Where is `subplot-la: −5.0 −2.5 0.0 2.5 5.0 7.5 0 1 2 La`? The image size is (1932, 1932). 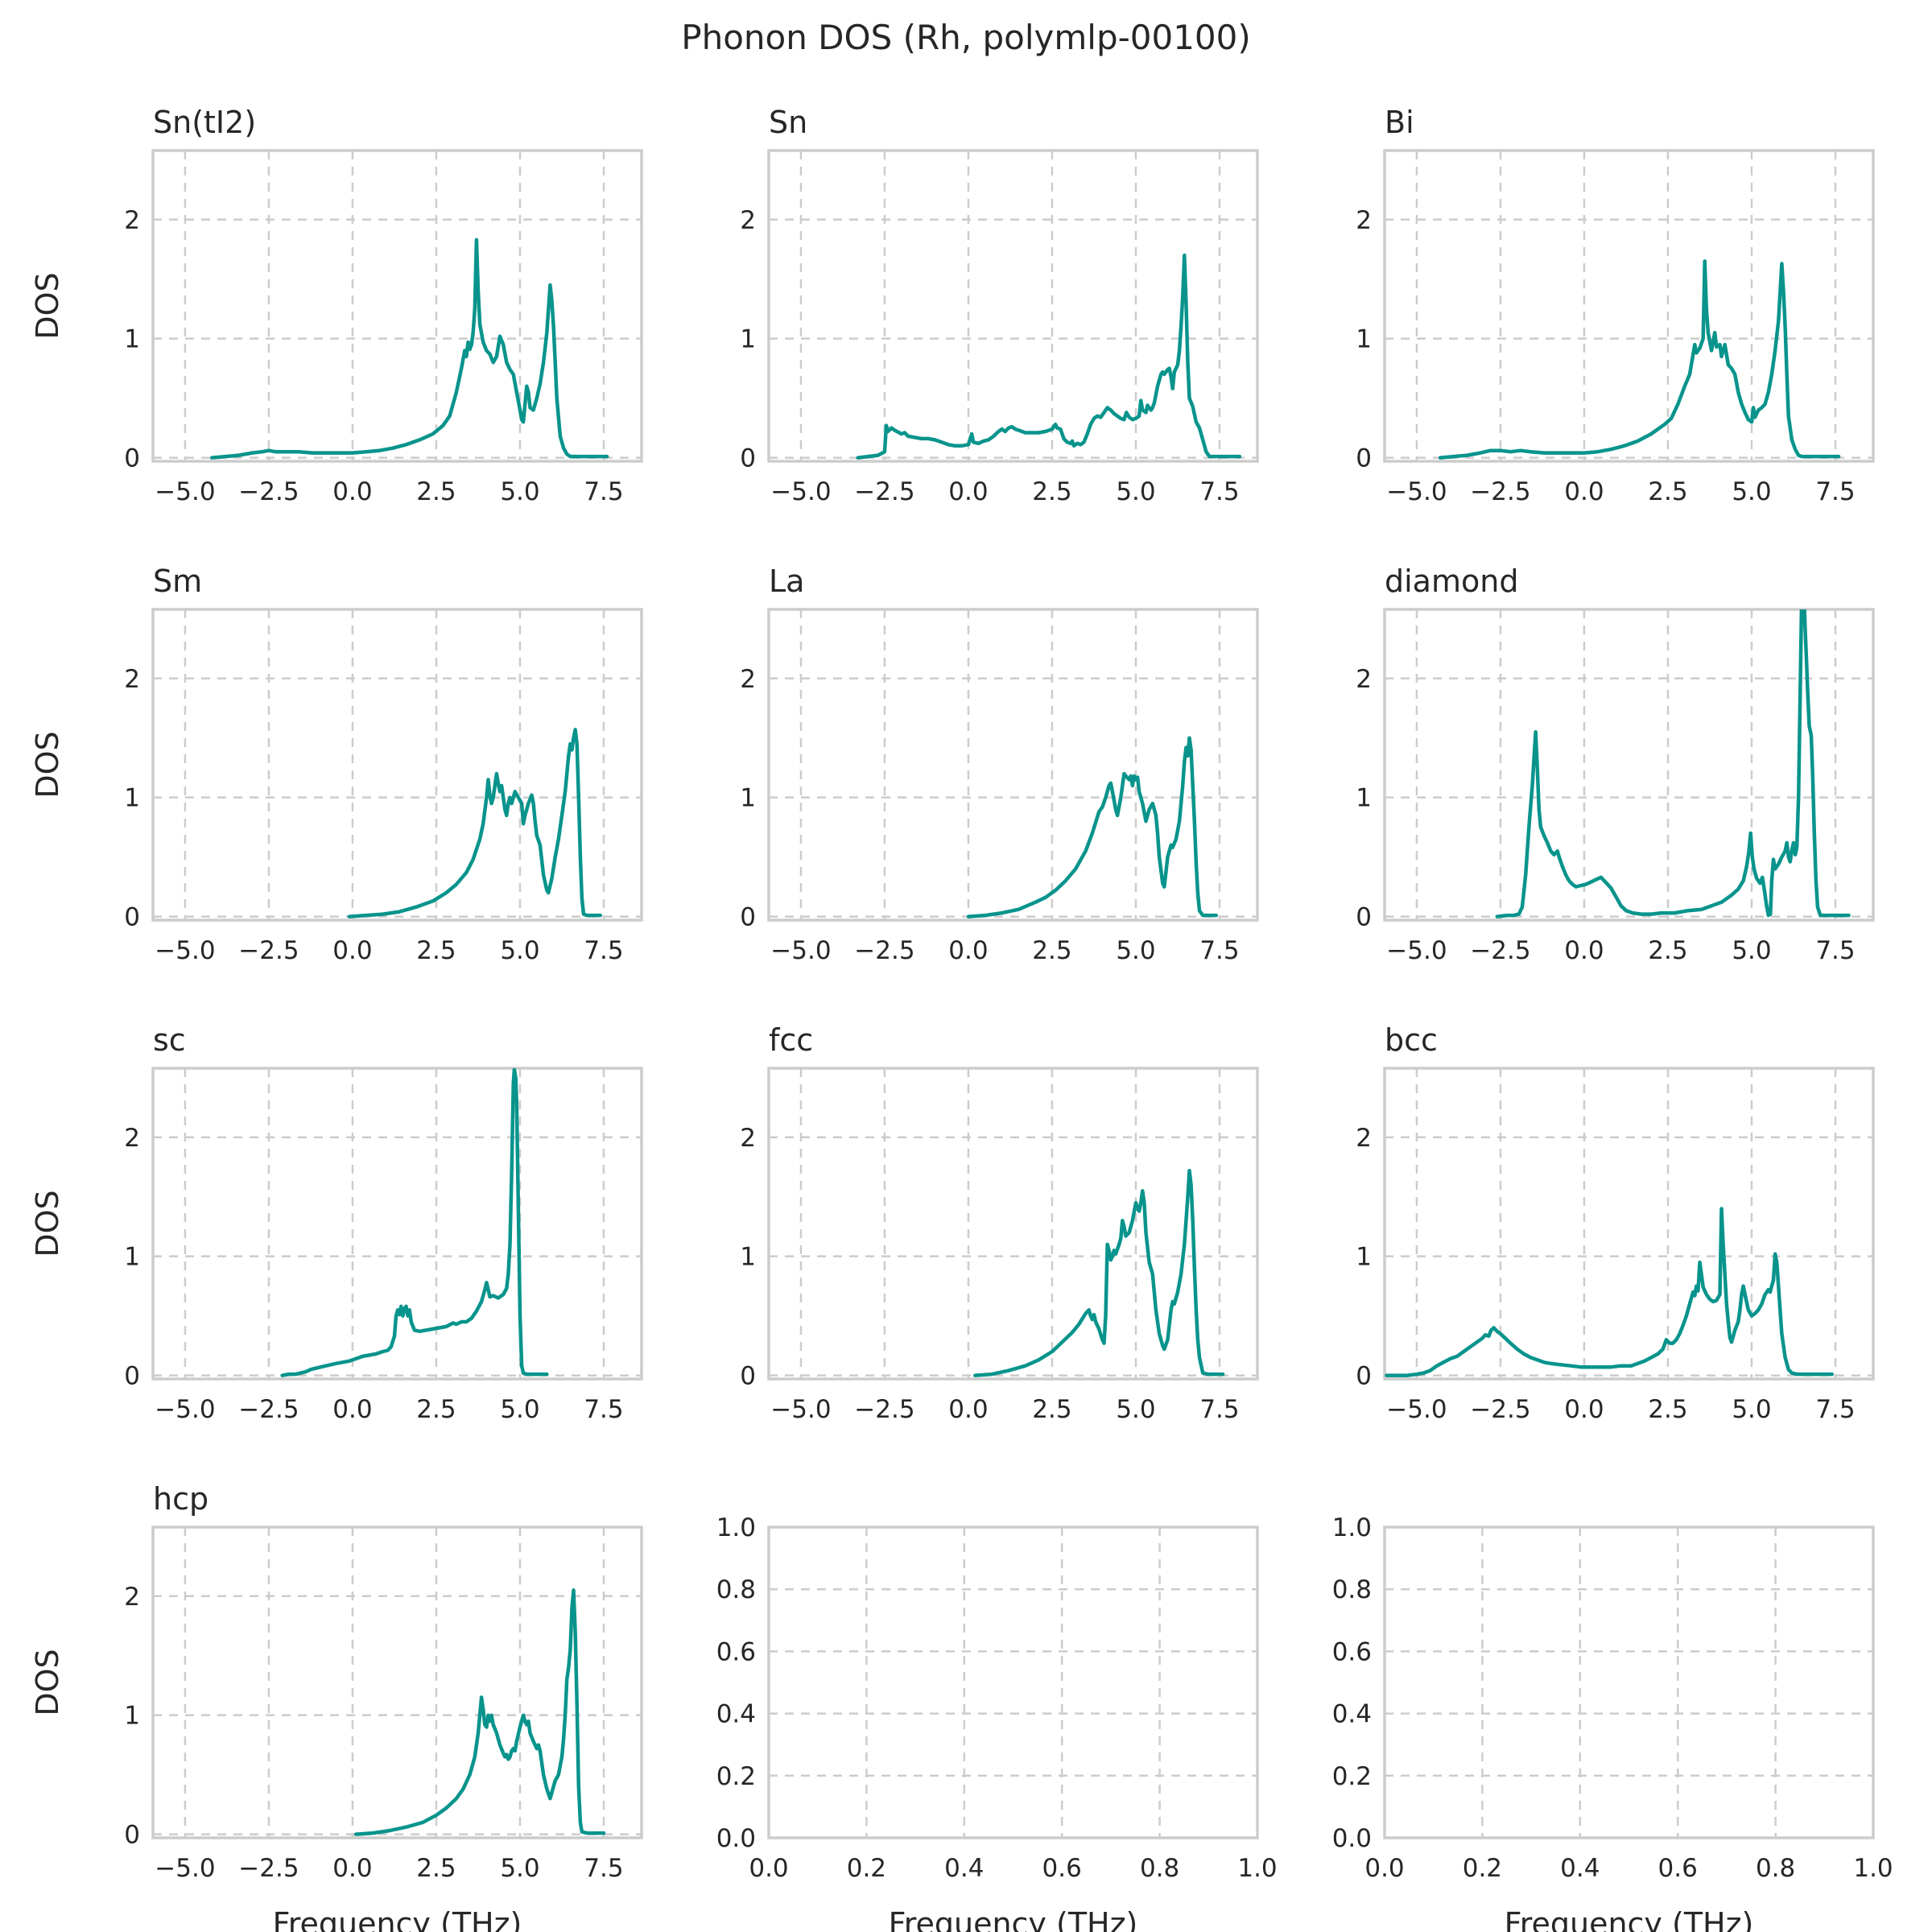 subplot-la: −5.0 −2.5 0.0 2.5 5.0 7.5 0 1 2 La is located at coordinates (999, 764).